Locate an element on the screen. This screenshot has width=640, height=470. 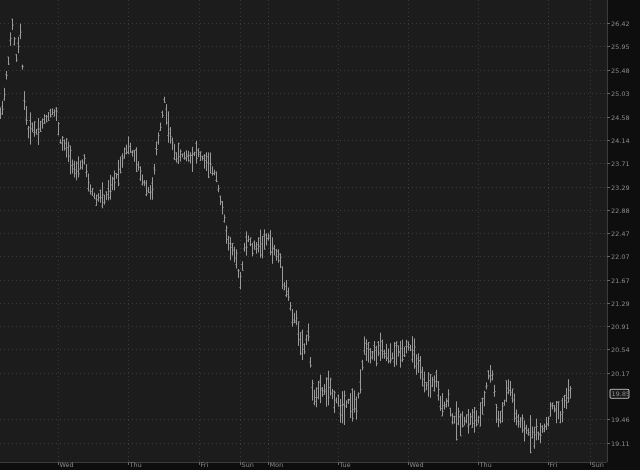
x-tick-label: Fri is located at coordinates (205, 465).